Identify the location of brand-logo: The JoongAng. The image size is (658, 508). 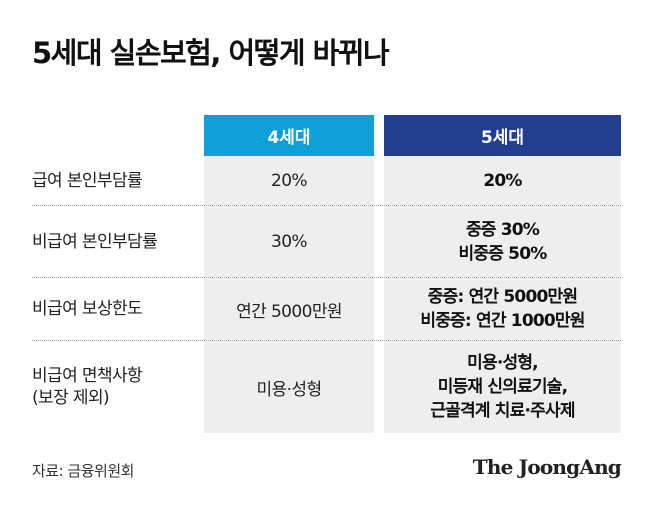
(547, 467).